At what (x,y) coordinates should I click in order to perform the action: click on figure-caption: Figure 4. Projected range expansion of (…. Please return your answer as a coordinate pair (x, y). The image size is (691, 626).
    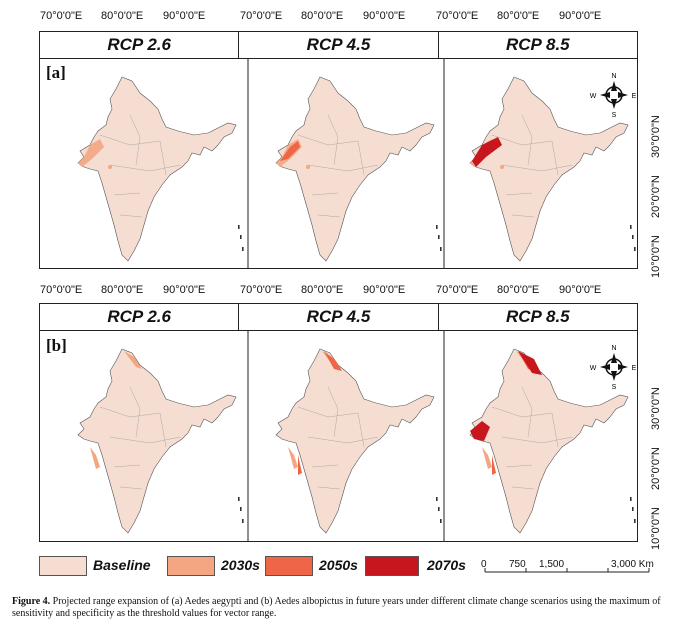
    Looking at the image, I should click on (347, 608).